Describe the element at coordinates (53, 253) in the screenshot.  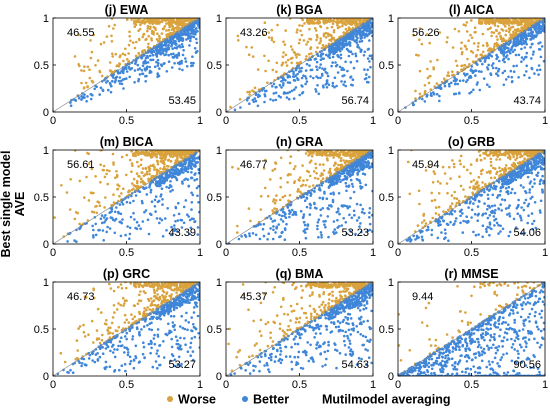
I see `x-tick-label: 0` at that location.